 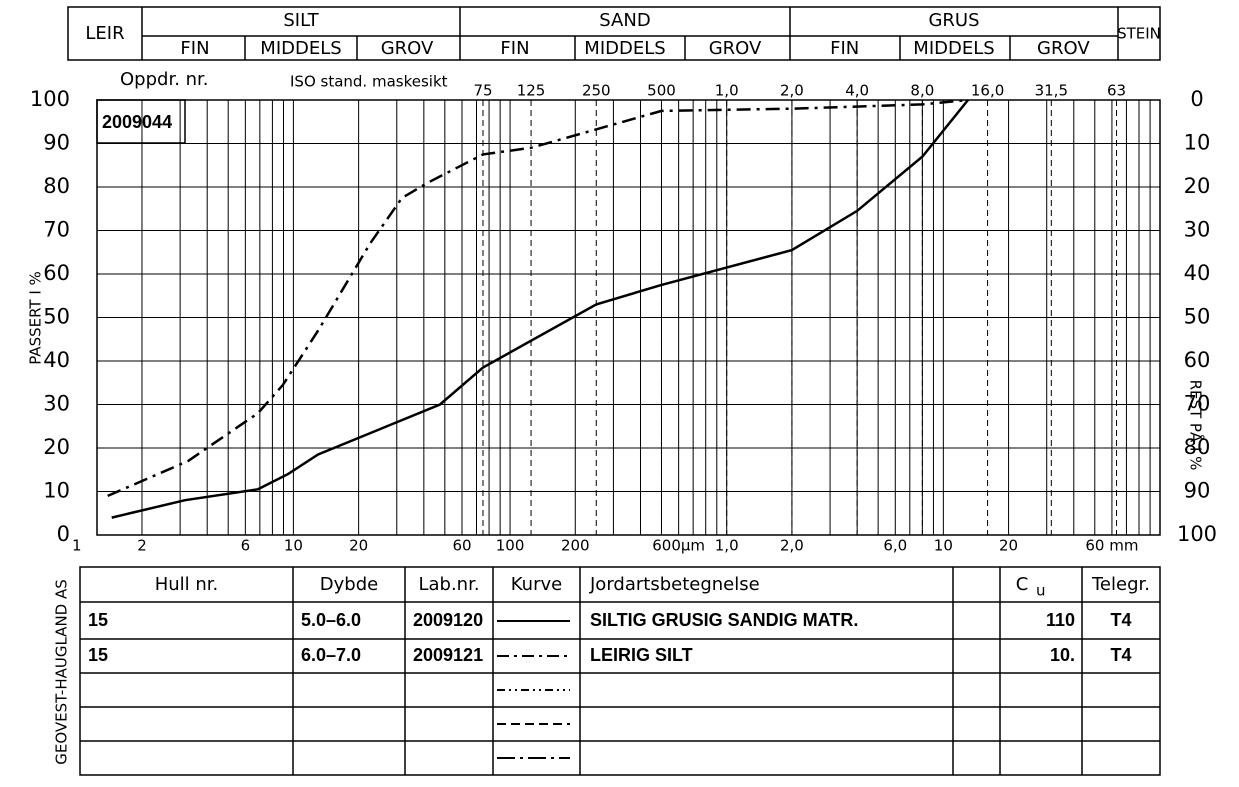 I want to click on y2-tick-label: 100, so click(x=1197, y=534).